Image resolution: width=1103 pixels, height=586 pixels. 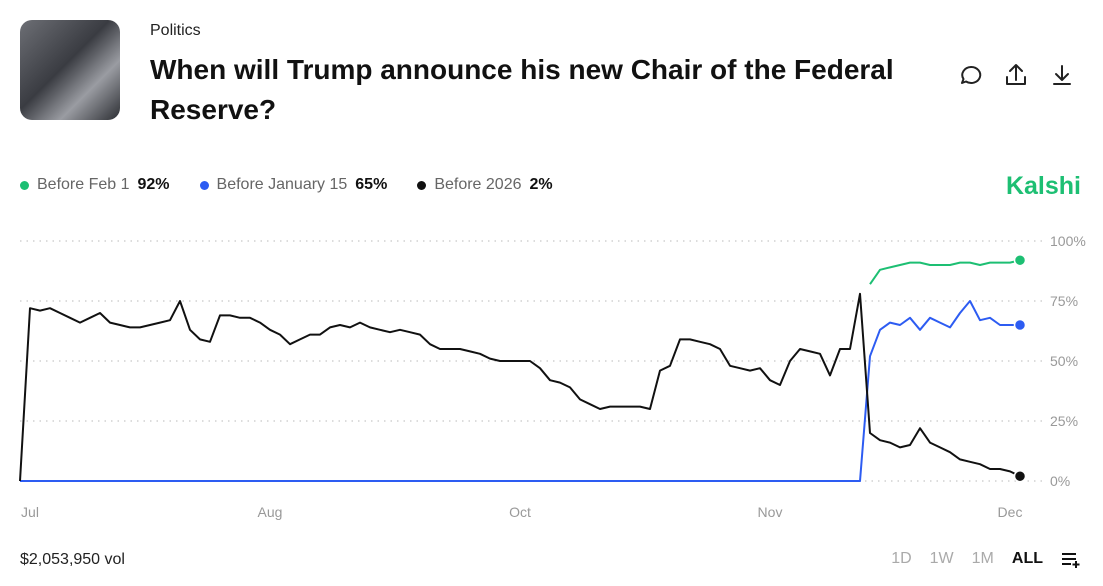 I want to click on y-tick-label: 50%, so click(x=1064, y=361).